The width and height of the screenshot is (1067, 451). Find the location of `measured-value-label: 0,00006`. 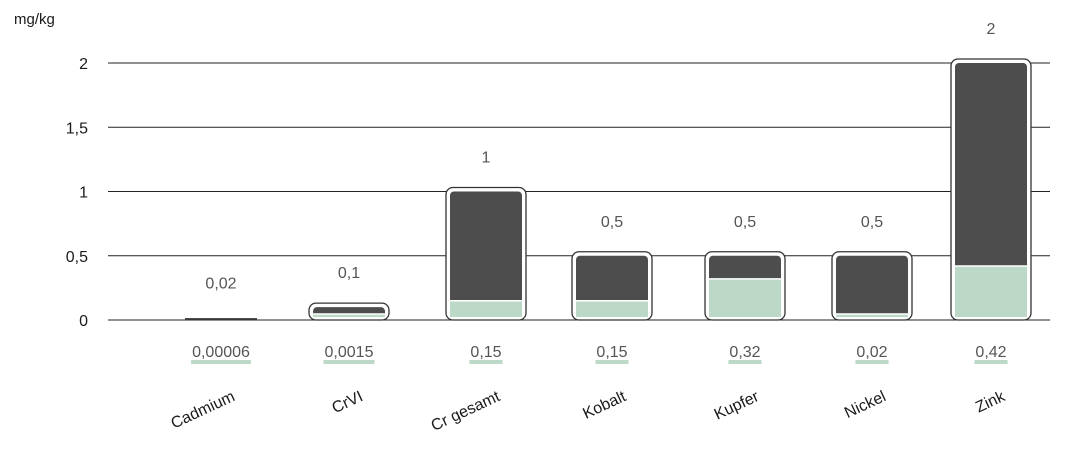

measured-value-label: 0,00006 is located at coordinates (221, 352).